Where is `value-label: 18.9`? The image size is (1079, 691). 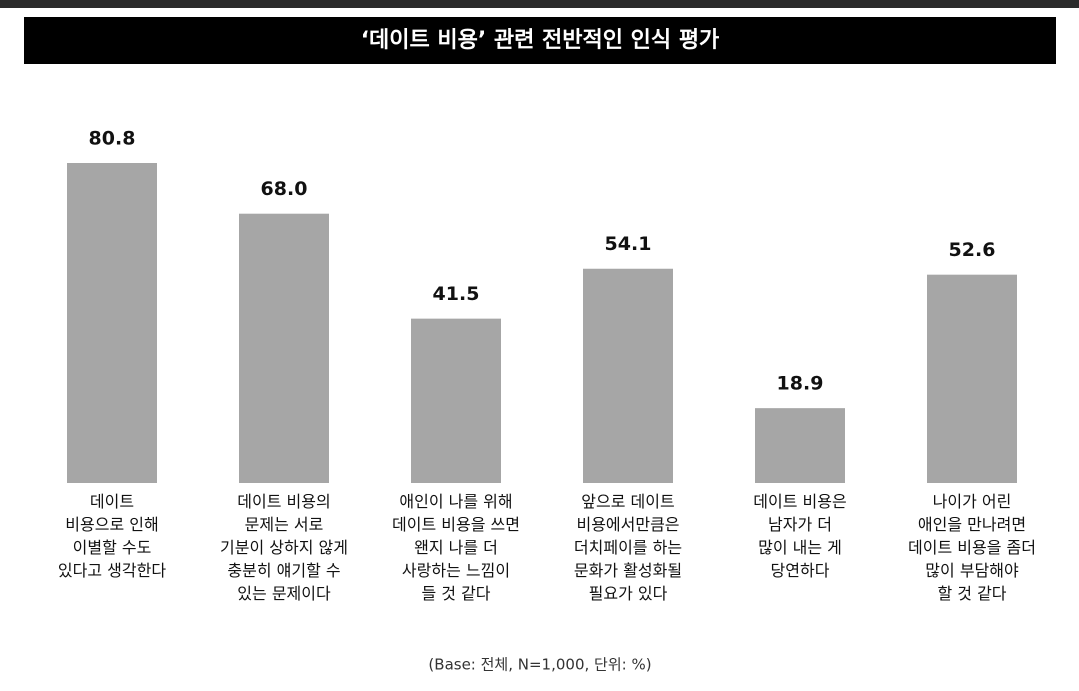
value-label: 18.9 is located at coordinates (800, 384).